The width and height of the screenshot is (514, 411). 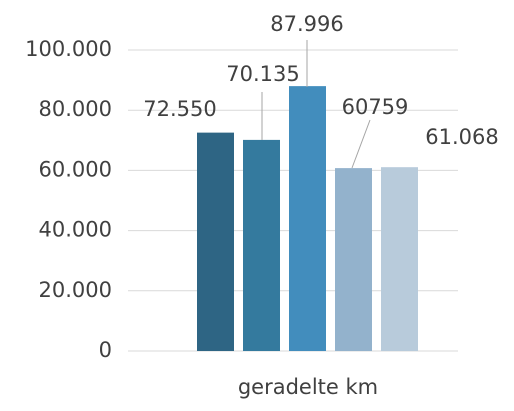 I want to click on y-tick-label: 80.000, so click(x=75, y=109).